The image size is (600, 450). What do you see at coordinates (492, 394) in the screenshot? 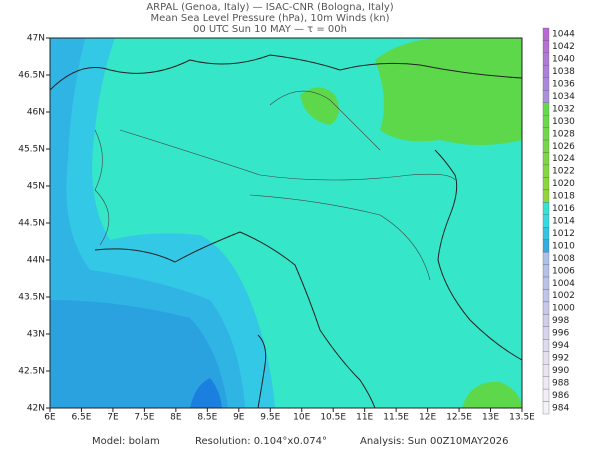
I see `field-1016-se` at bounding box center [492, 394].